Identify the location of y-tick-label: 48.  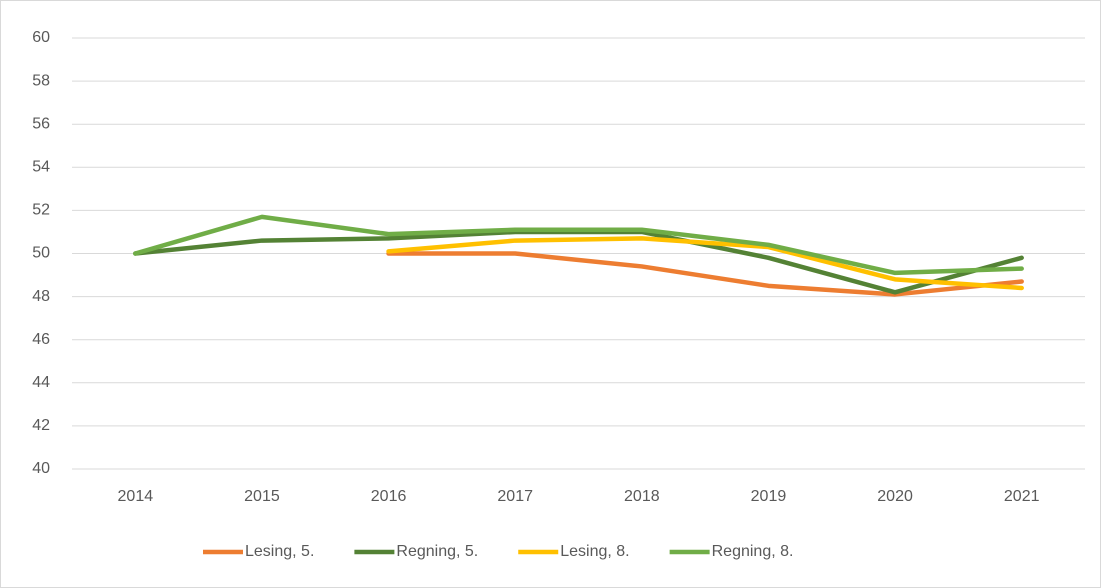
(41, 296).